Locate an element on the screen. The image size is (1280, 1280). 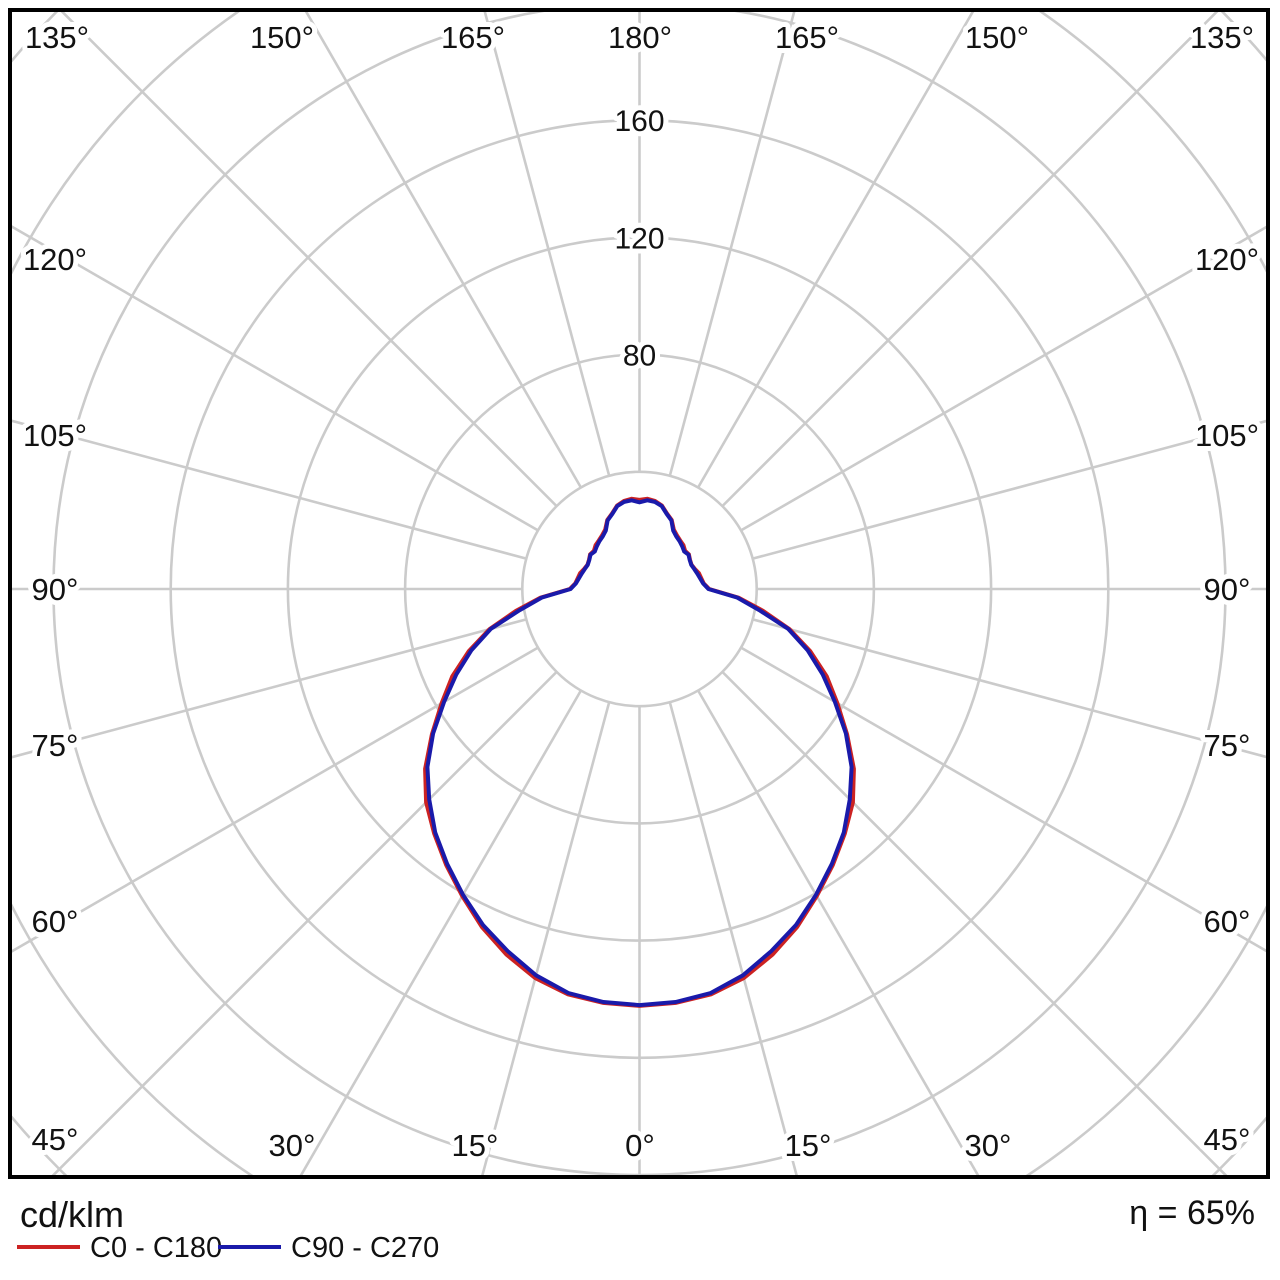
intensity-curves is located at coordinates (639, 752).